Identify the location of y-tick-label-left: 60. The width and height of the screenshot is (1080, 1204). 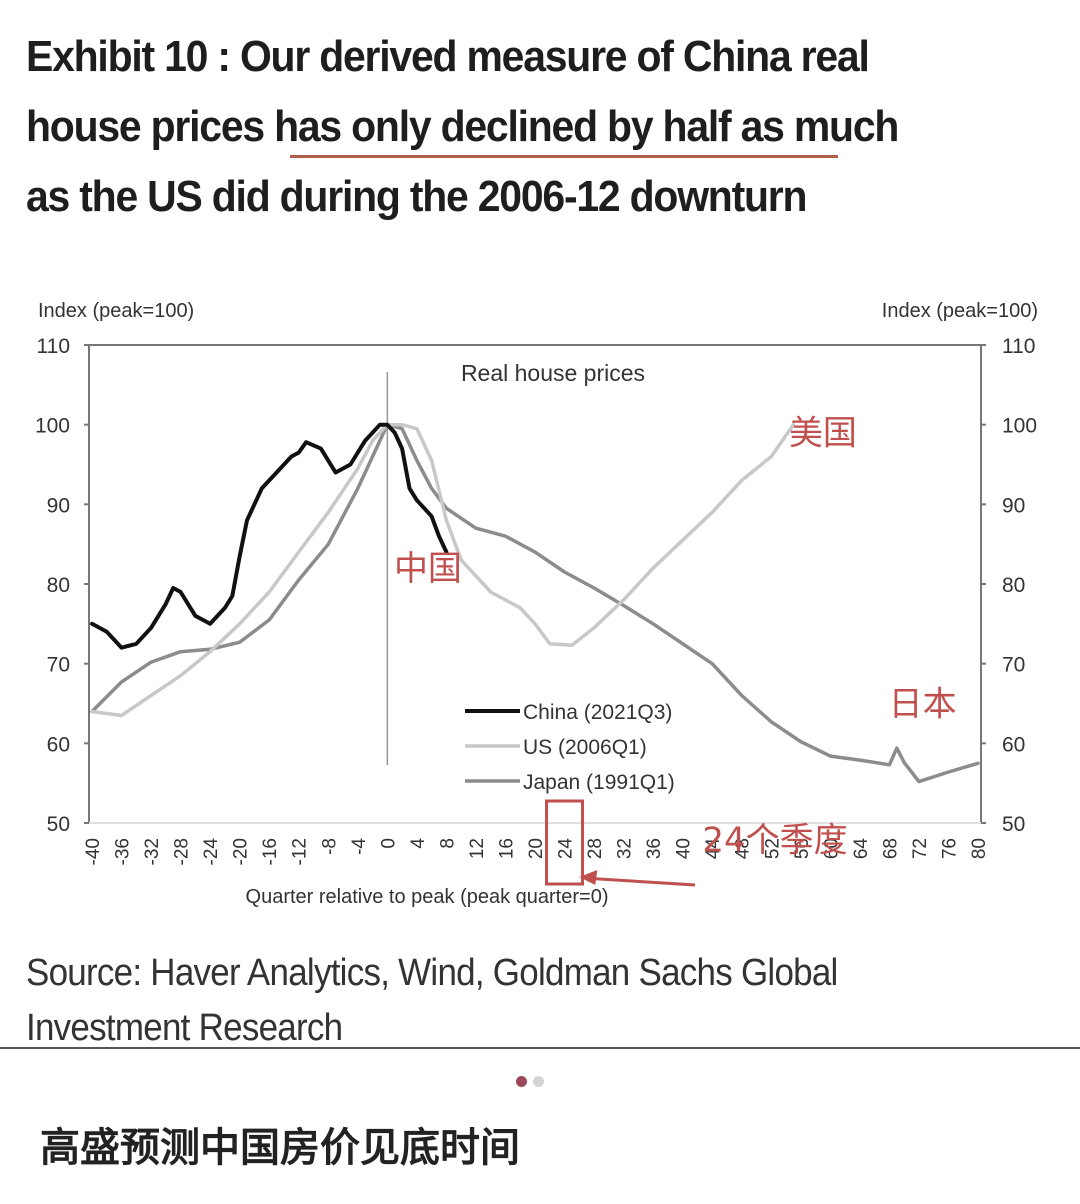
(58, 744).